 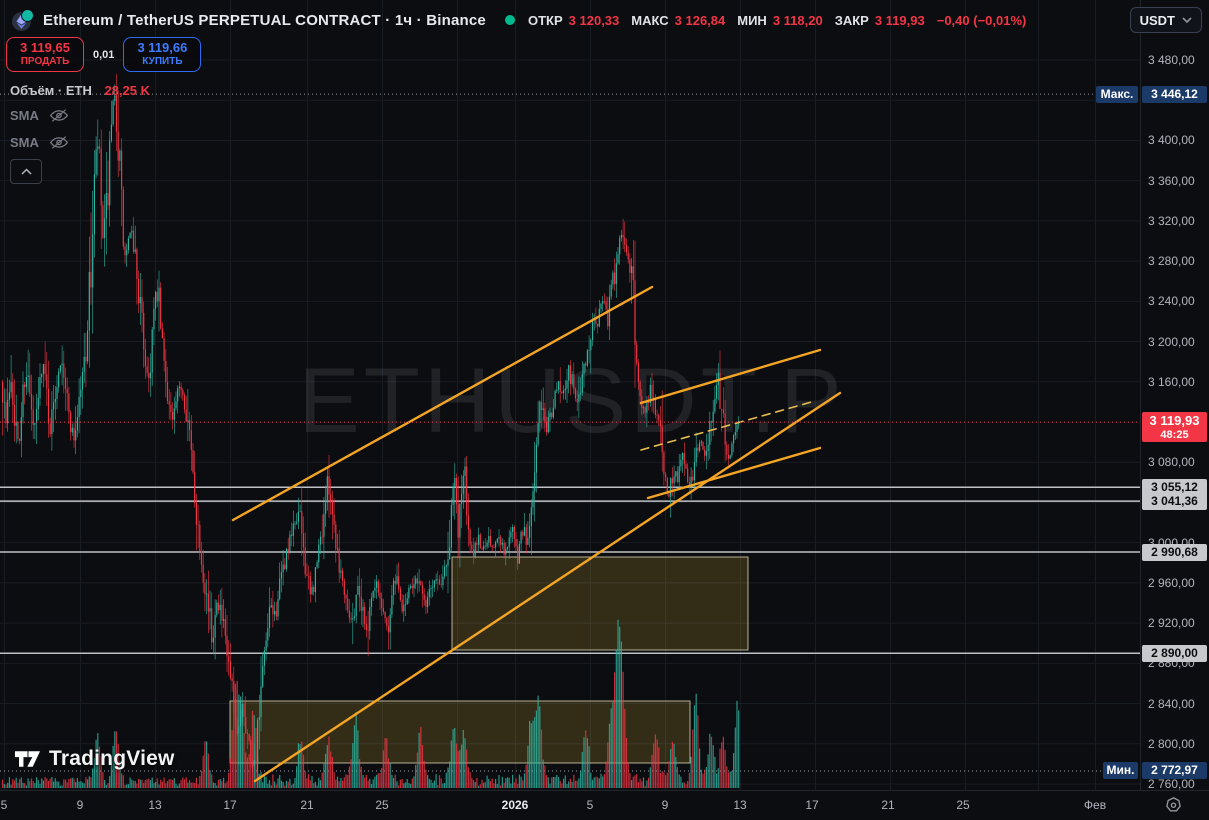 What do you see at coordinates (162, 48) in the screenshot?
I see `buy-price: 3 119,66` at bounding box center [162, 48].